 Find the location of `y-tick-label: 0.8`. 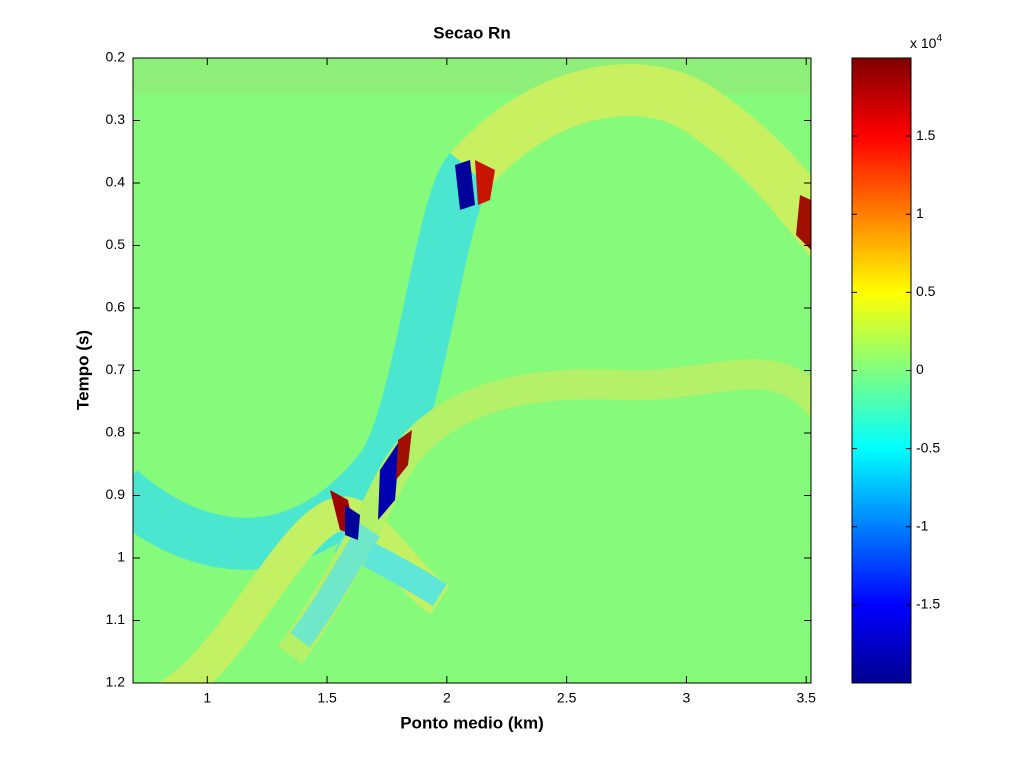

y-tick-label: 0.8 is located at coordinates (116, 432).